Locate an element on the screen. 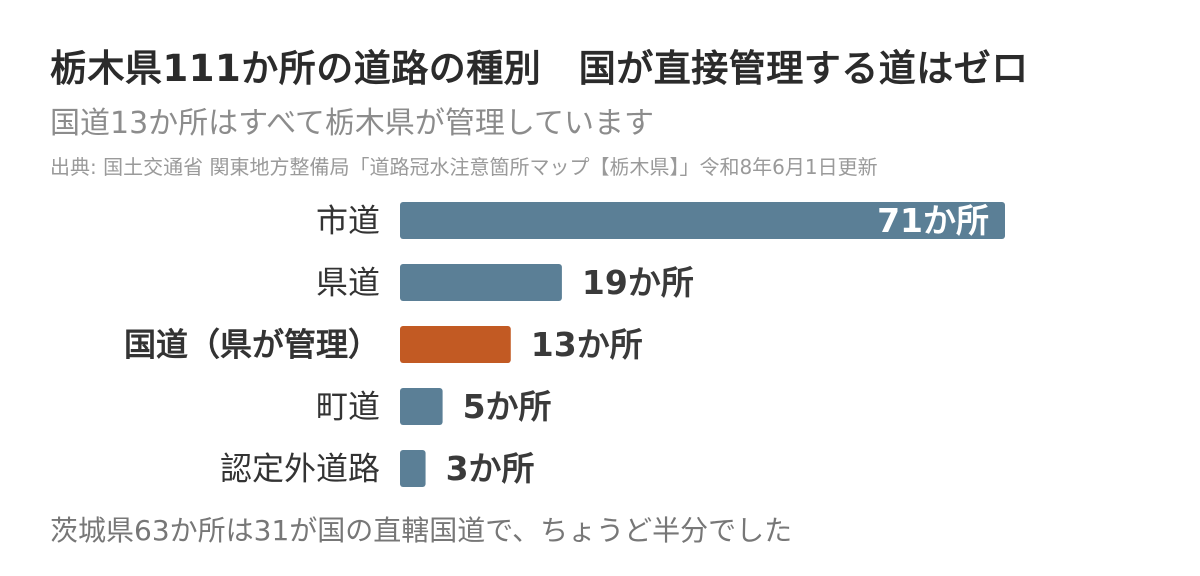 Image resolution: width=1200 pixels, height=576 pixels. value-label: 19か所 is located at coordinates (638, 282).